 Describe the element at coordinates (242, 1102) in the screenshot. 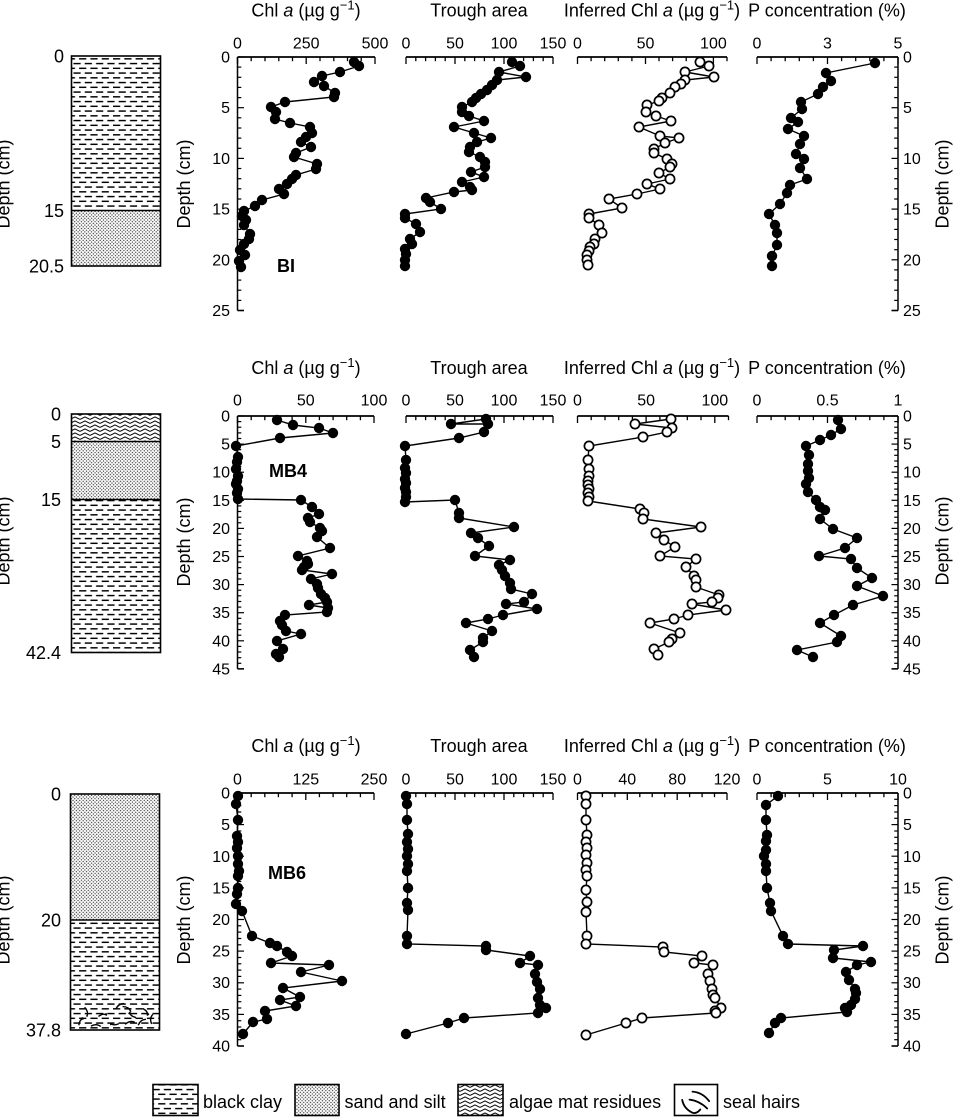

I see `svg-text: black clay` at that location.